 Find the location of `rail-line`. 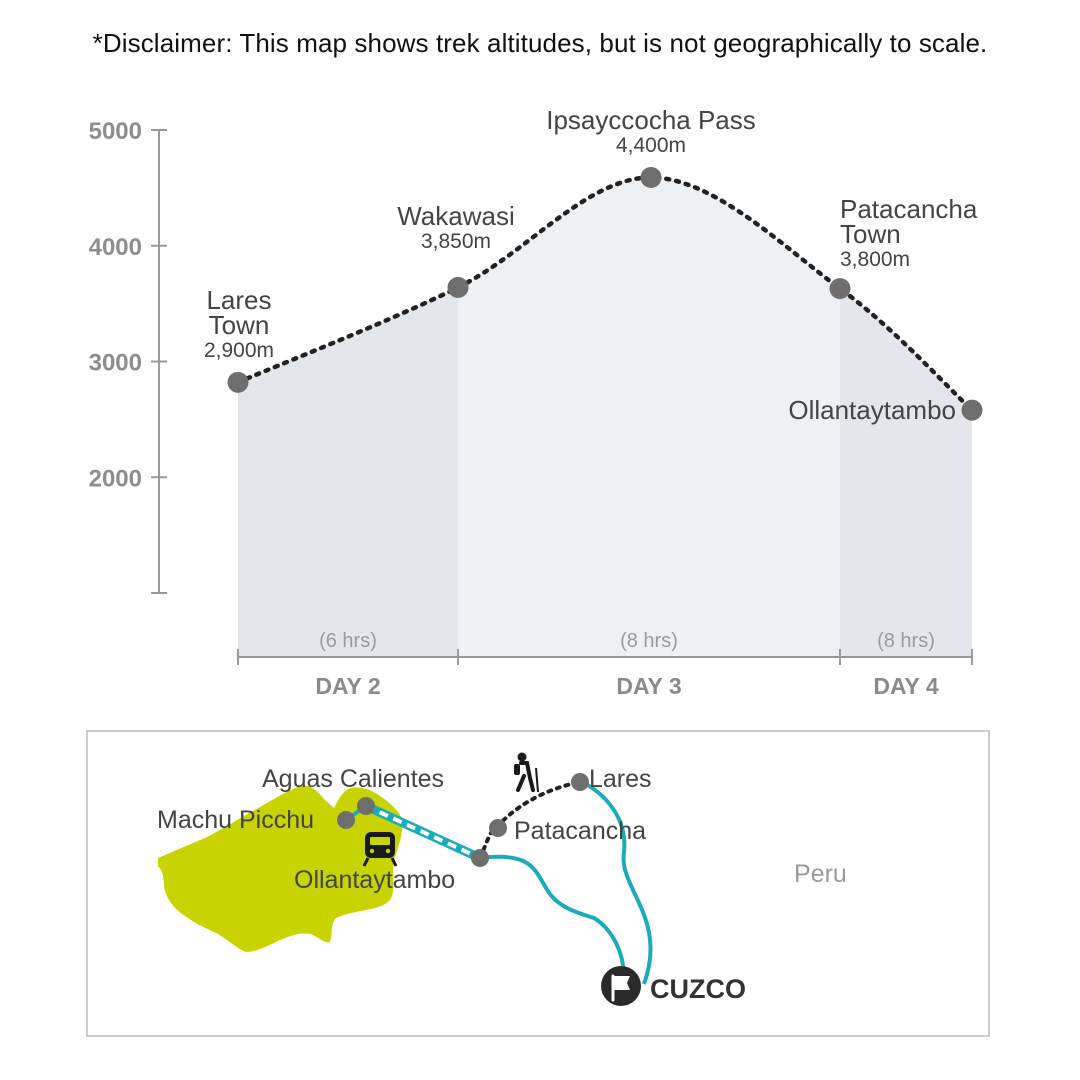

rail-line is located at coordinates (423, 832).